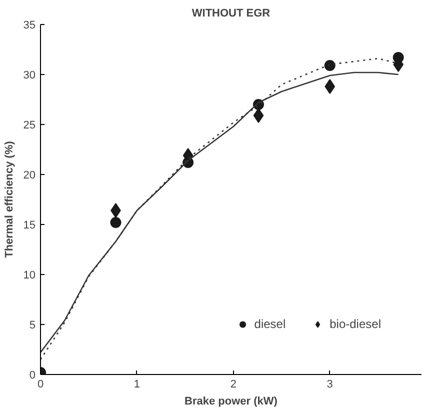 The width and height of the screenshot is (433, 410). I want to click on x-tick-label: 3, so click(329, 384).